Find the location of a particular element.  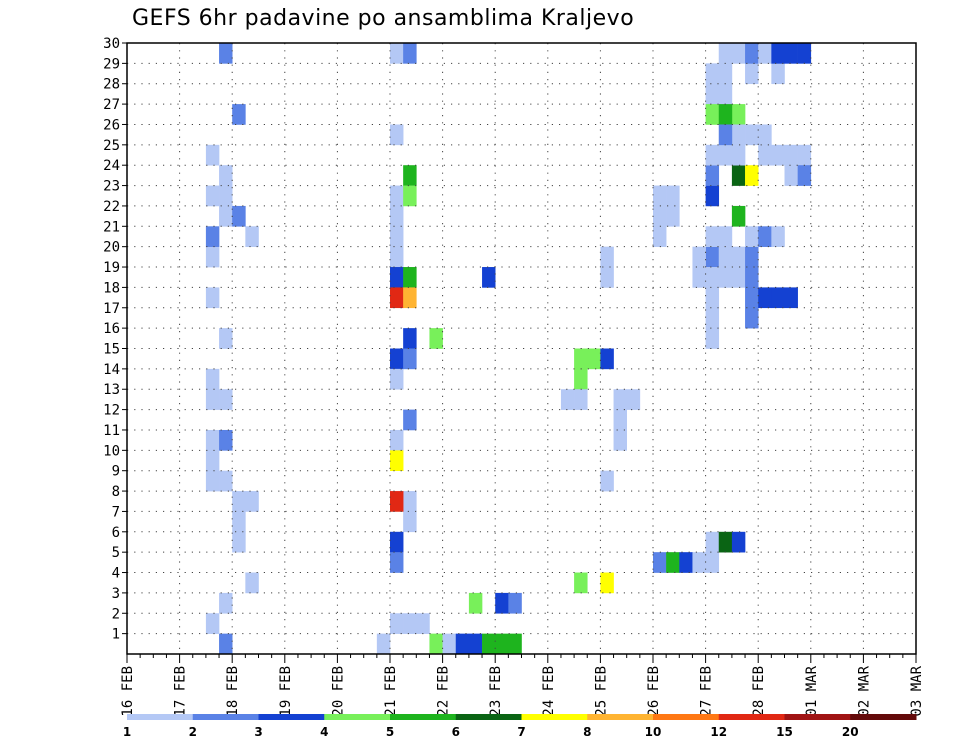

y-tick-label: 25 is located at coordinates (111, 146).